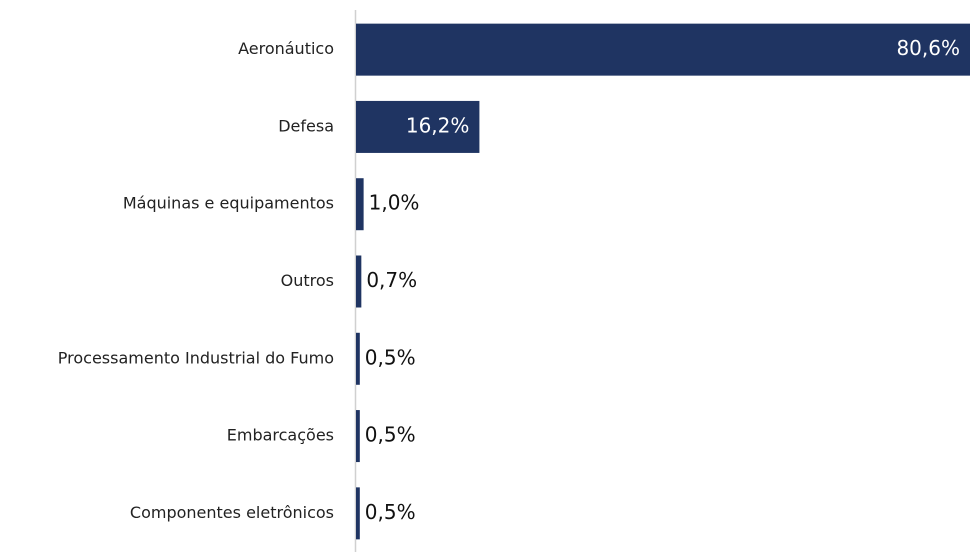  Describe the element at coordinates (232, 512) in the screenshot. I see `category-label: Componentes eletrônicos` at that location.